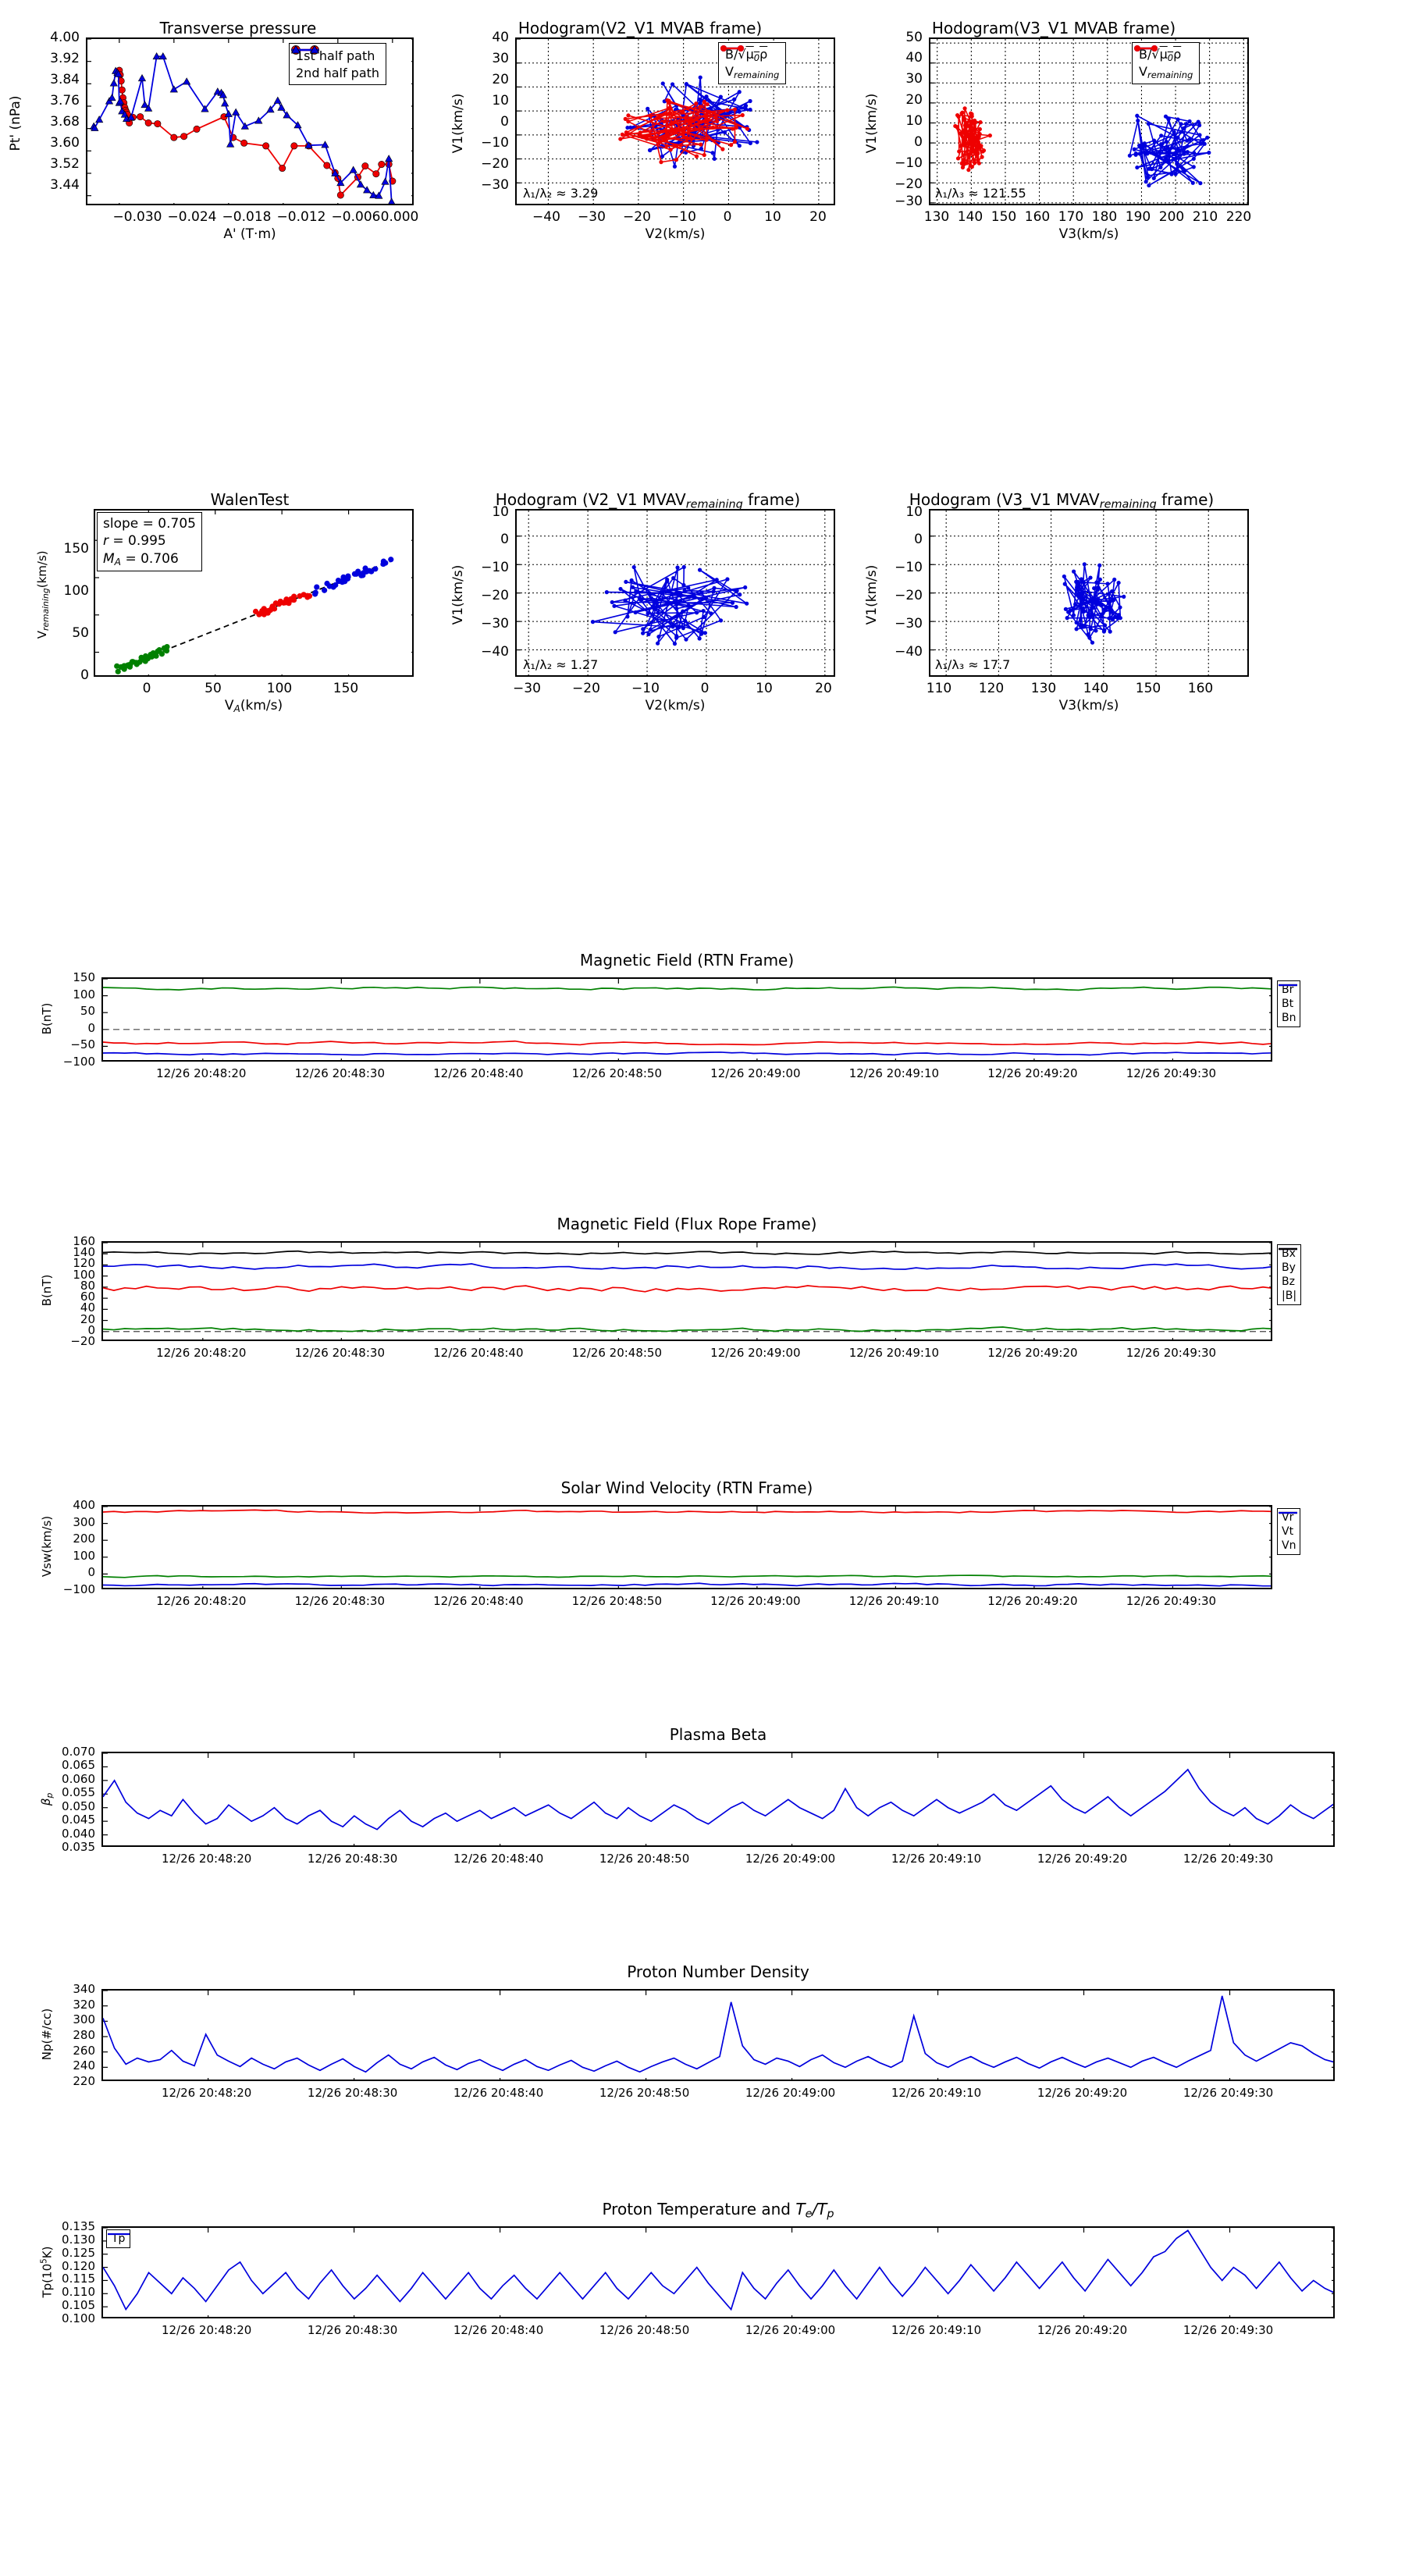 Image resolution: width=1405 pixels, height=2576 pixels. I want to click on panel-title: Solar Wind Velocity (RTN Frame), so click(686, 1487).